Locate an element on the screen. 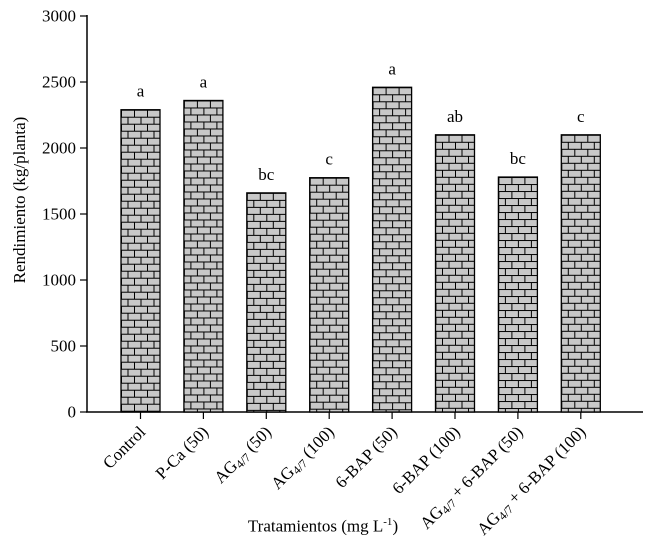  y-tick-label: 2500 is located at coordinates (59, 82).